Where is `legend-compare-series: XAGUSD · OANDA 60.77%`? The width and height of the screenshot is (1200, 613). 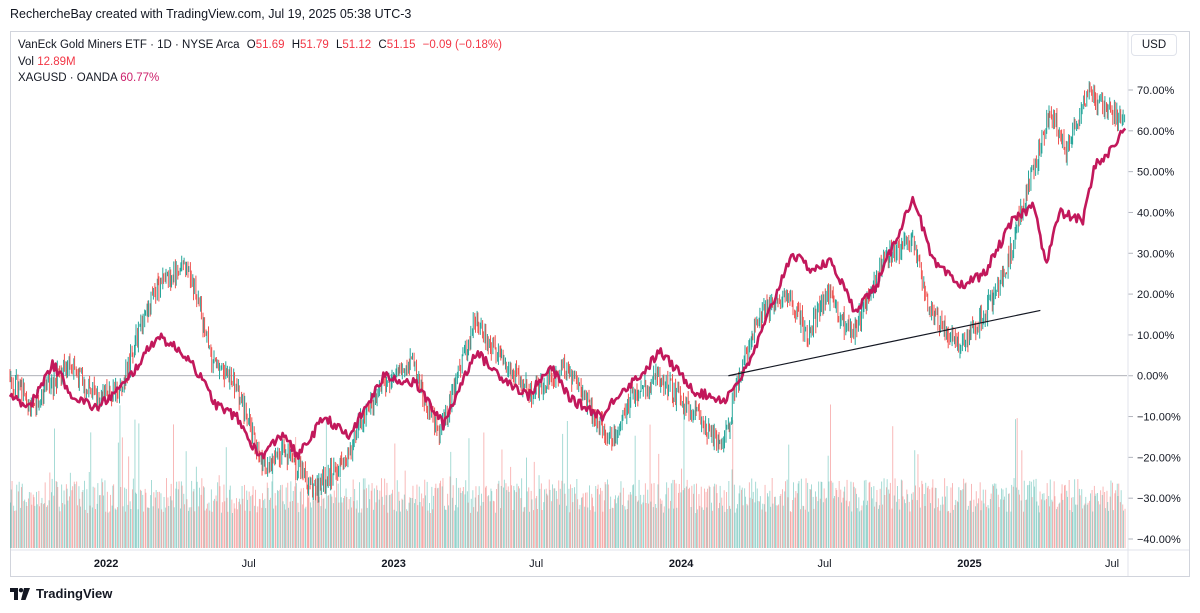
legend-compare-series: XAGUSD · OANDA 60.77% is located at coordinates (260, 78).